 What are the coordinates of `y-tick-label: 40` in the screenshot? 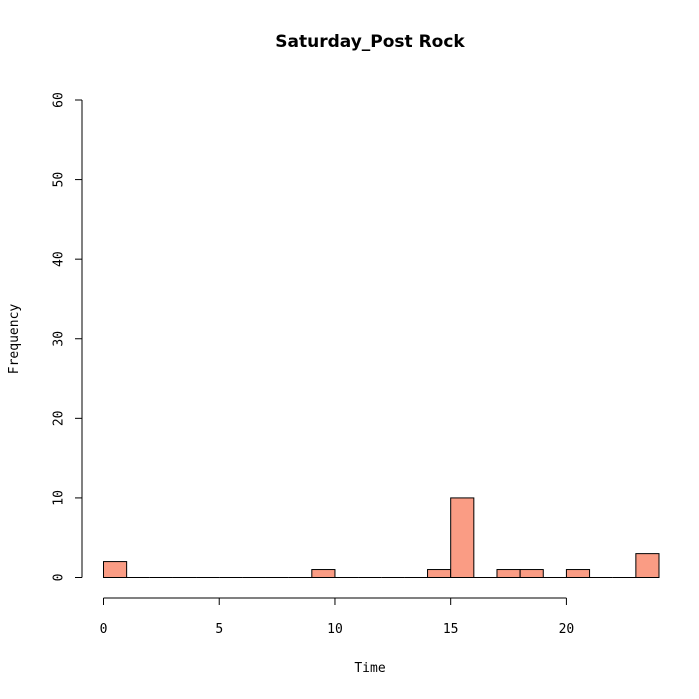 It's located at (59, 259).